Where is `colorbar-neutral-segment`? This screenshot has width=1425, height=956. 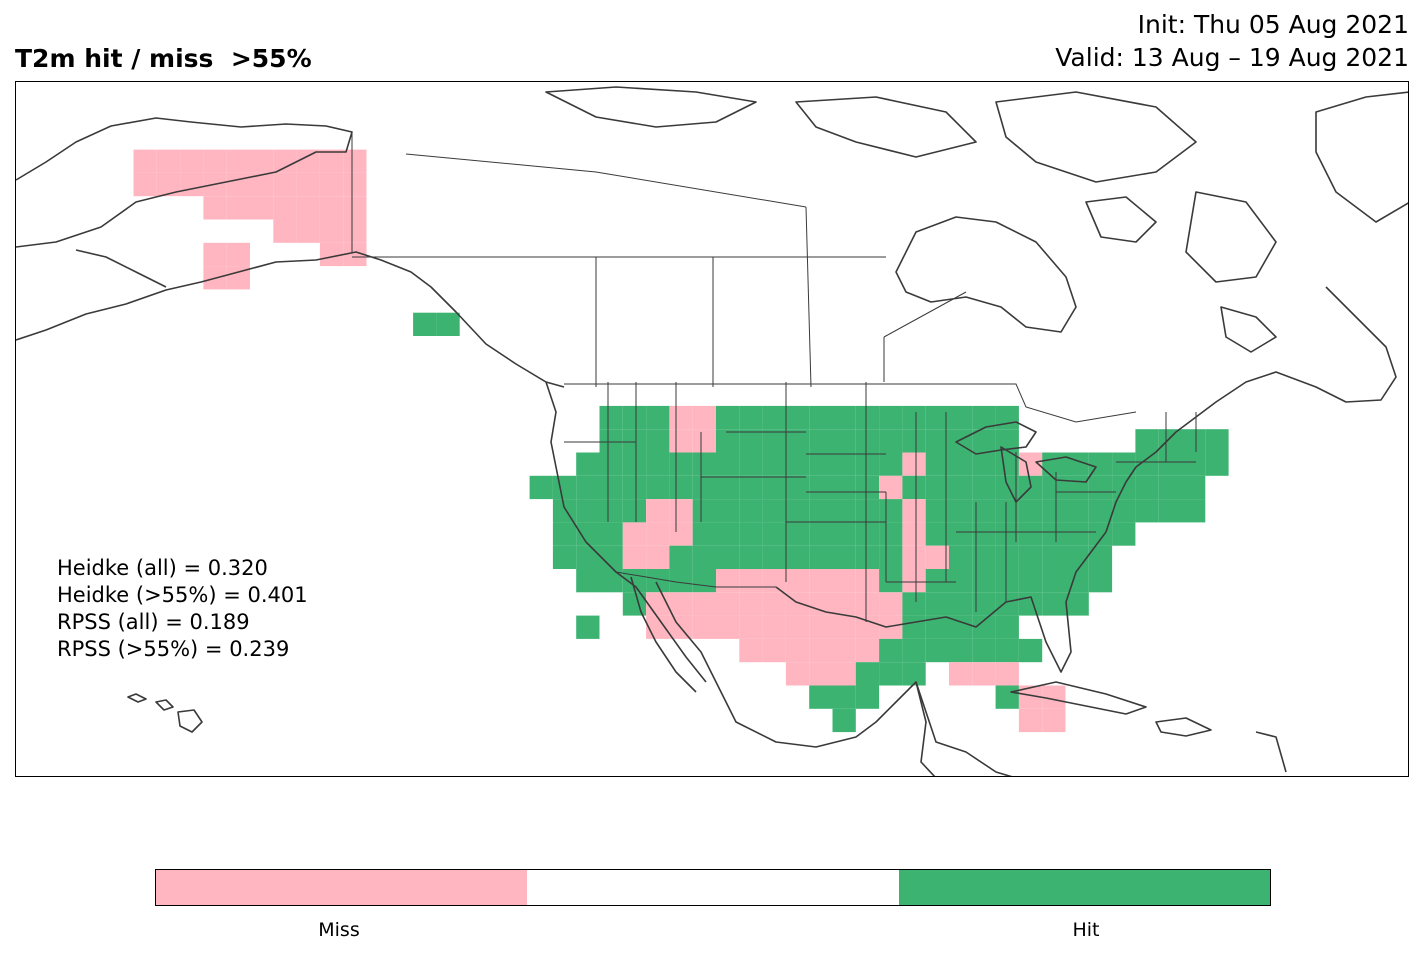 colorbar-neutral-segment is located at coordinates (713, 887).